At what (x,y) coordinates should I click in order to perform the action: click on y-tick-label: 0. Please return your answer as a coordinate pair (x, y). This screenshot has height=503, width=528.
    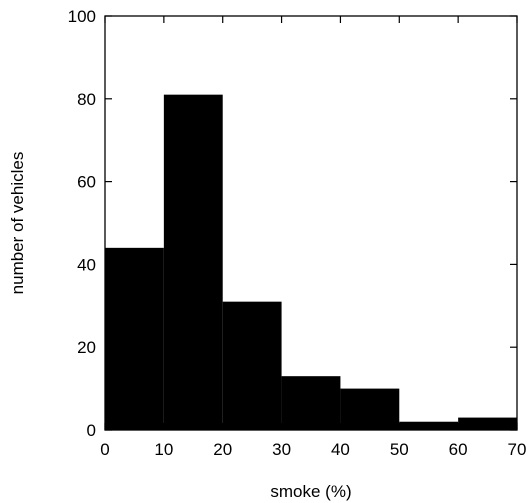
    Looking at the image, I should click on (91, 430).